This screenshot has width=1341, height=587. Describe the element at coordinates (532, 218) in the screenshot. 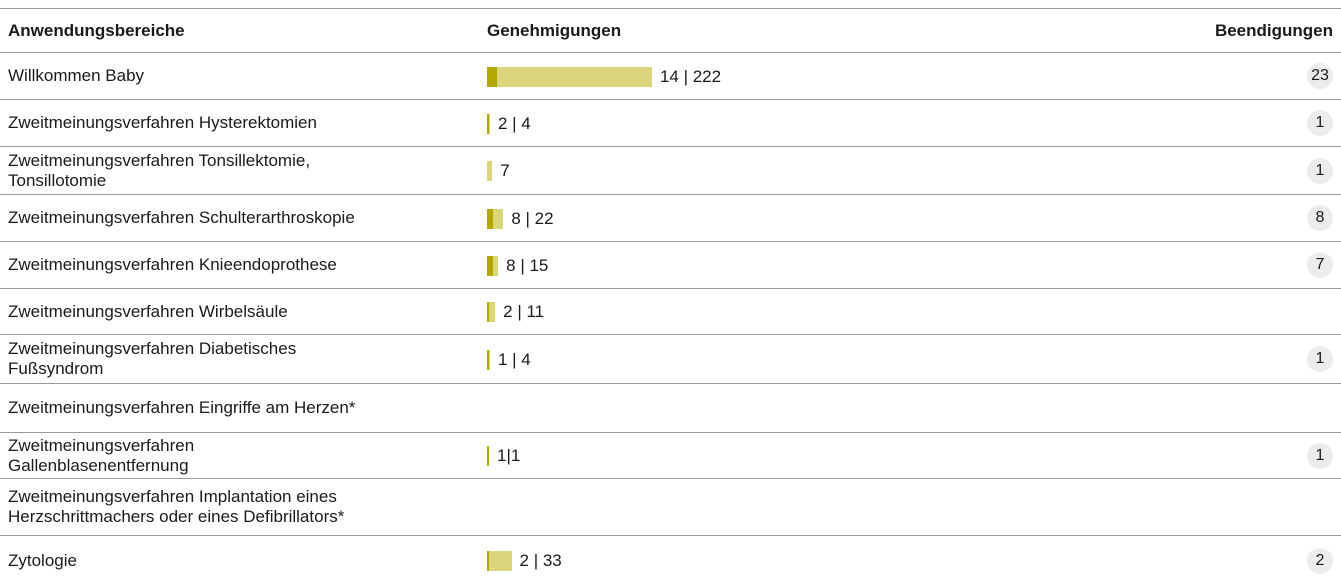

I see `bar-label: 8 | 22` at that location.